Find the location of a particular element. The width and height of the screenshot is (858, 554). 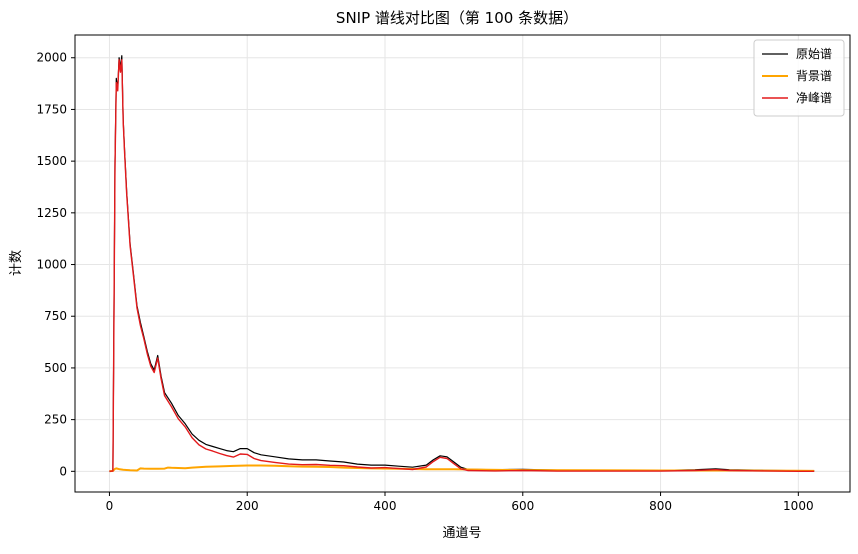

legend-box is located at coordinates (799, 78).